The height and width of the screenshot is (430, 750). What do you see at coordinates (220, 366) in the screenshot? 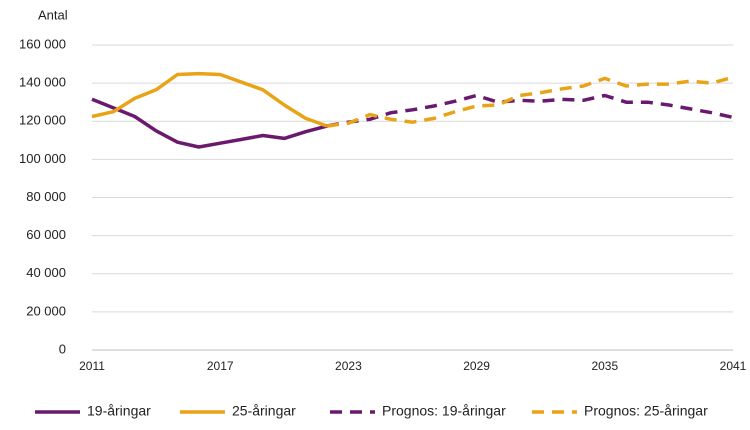
I see `x-tick-label: 2017` at bounding box center [220, 366].